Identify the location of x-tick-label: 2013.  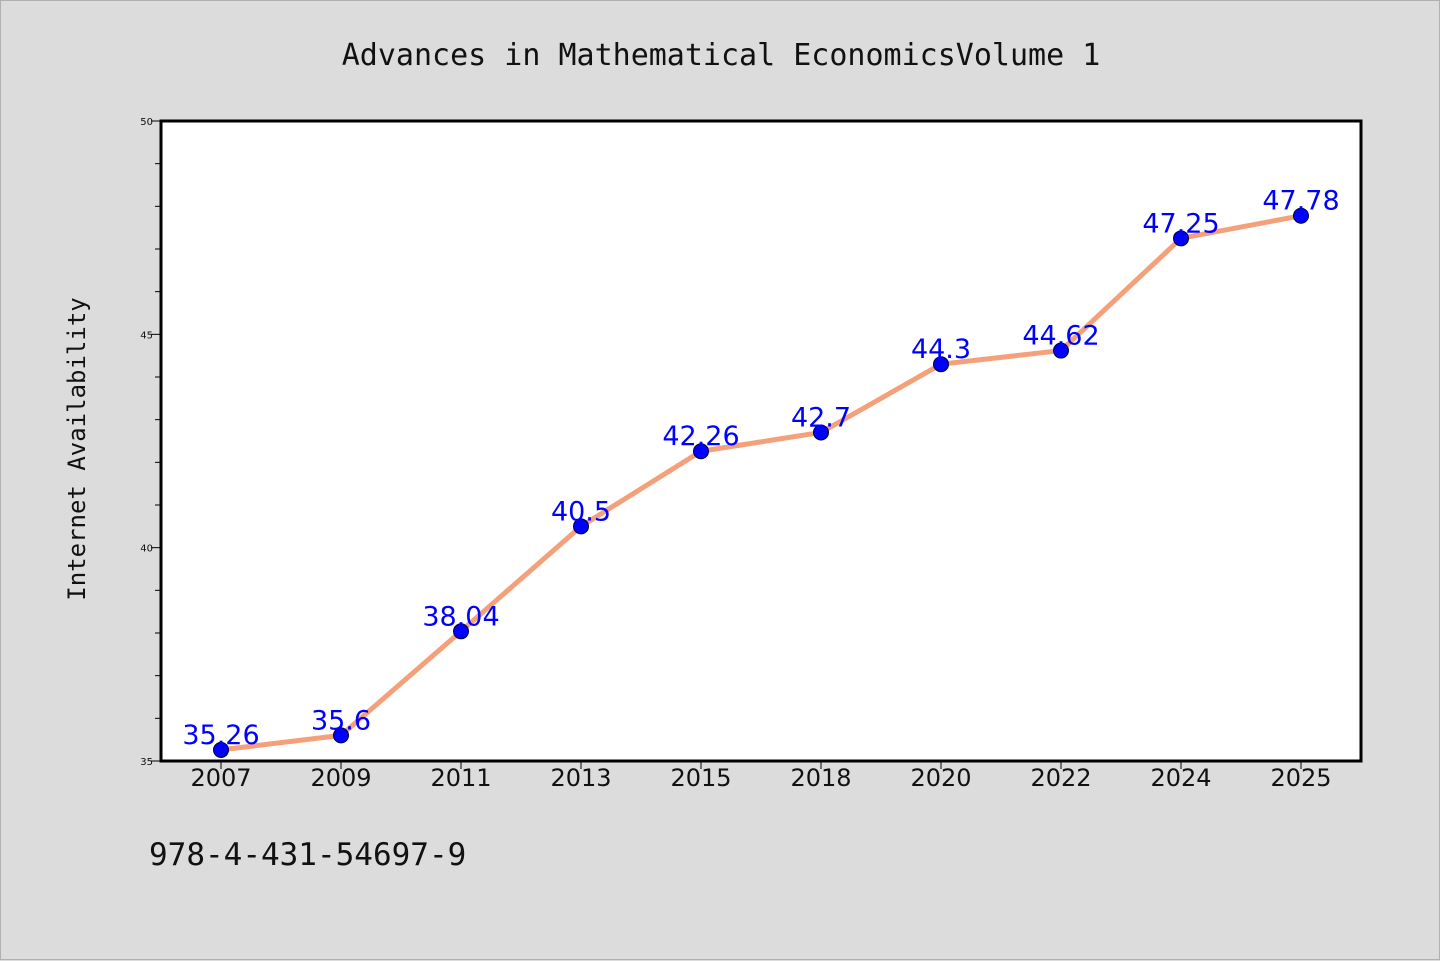
(580, 778).